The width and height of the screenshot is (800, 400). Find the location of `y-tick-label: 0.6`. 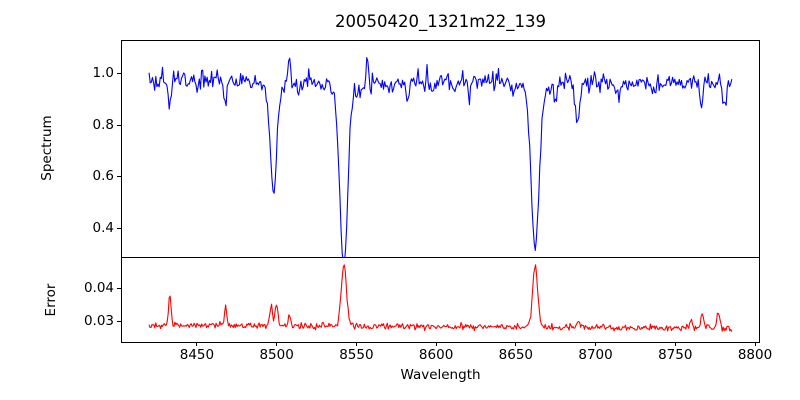

y-tick-label: 0.6 is located at coordinates (103, 176).